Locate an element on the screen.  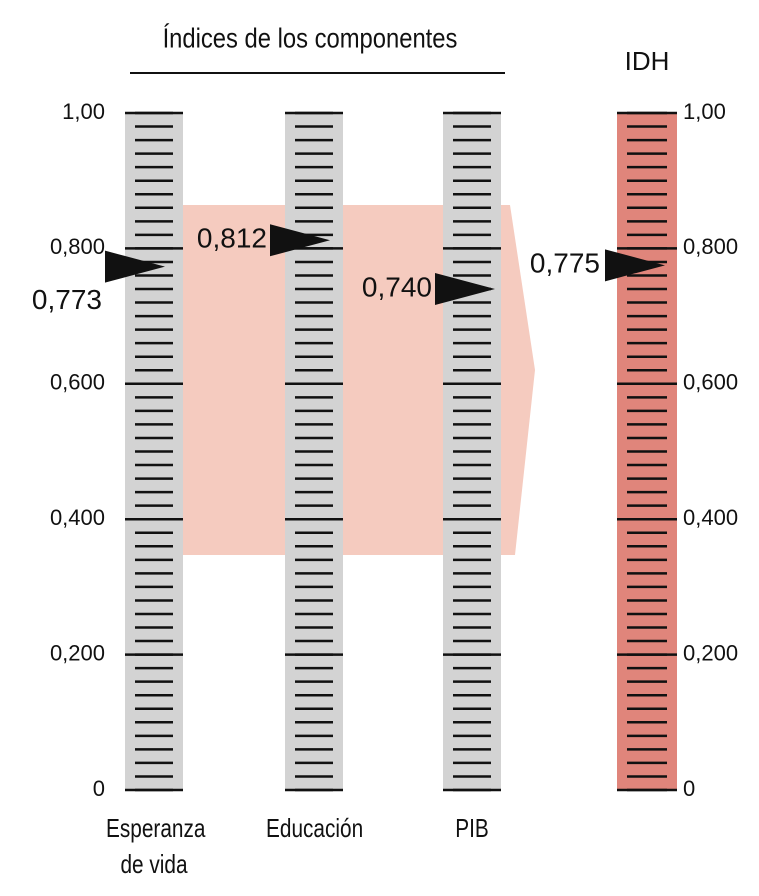
y-tick-label: 0,800 is located at coordinates (77, 246).